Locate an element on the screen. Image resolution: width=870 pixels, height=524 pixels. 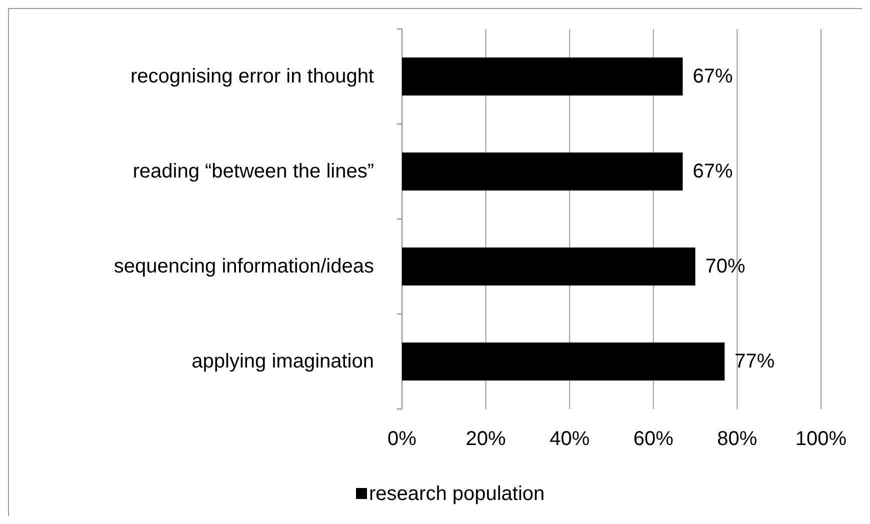
x-tick-label: 100% is located at coordinates (821, 439).